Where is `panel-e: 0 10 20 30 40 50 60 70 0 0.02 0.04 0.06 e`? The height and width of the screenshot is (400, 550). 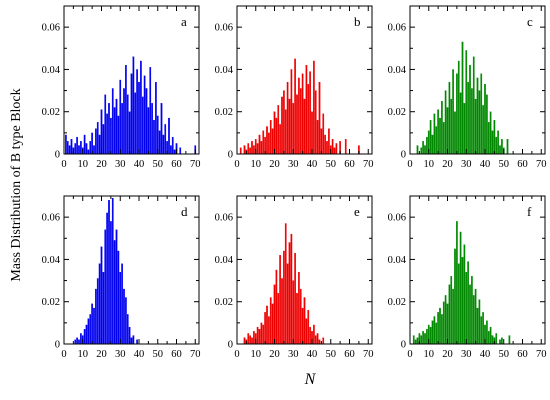
panel-e: 0 10 20 30 40 50 60 70 0 0.02 0.04 0.06 e is located at coordinates (294, 277).